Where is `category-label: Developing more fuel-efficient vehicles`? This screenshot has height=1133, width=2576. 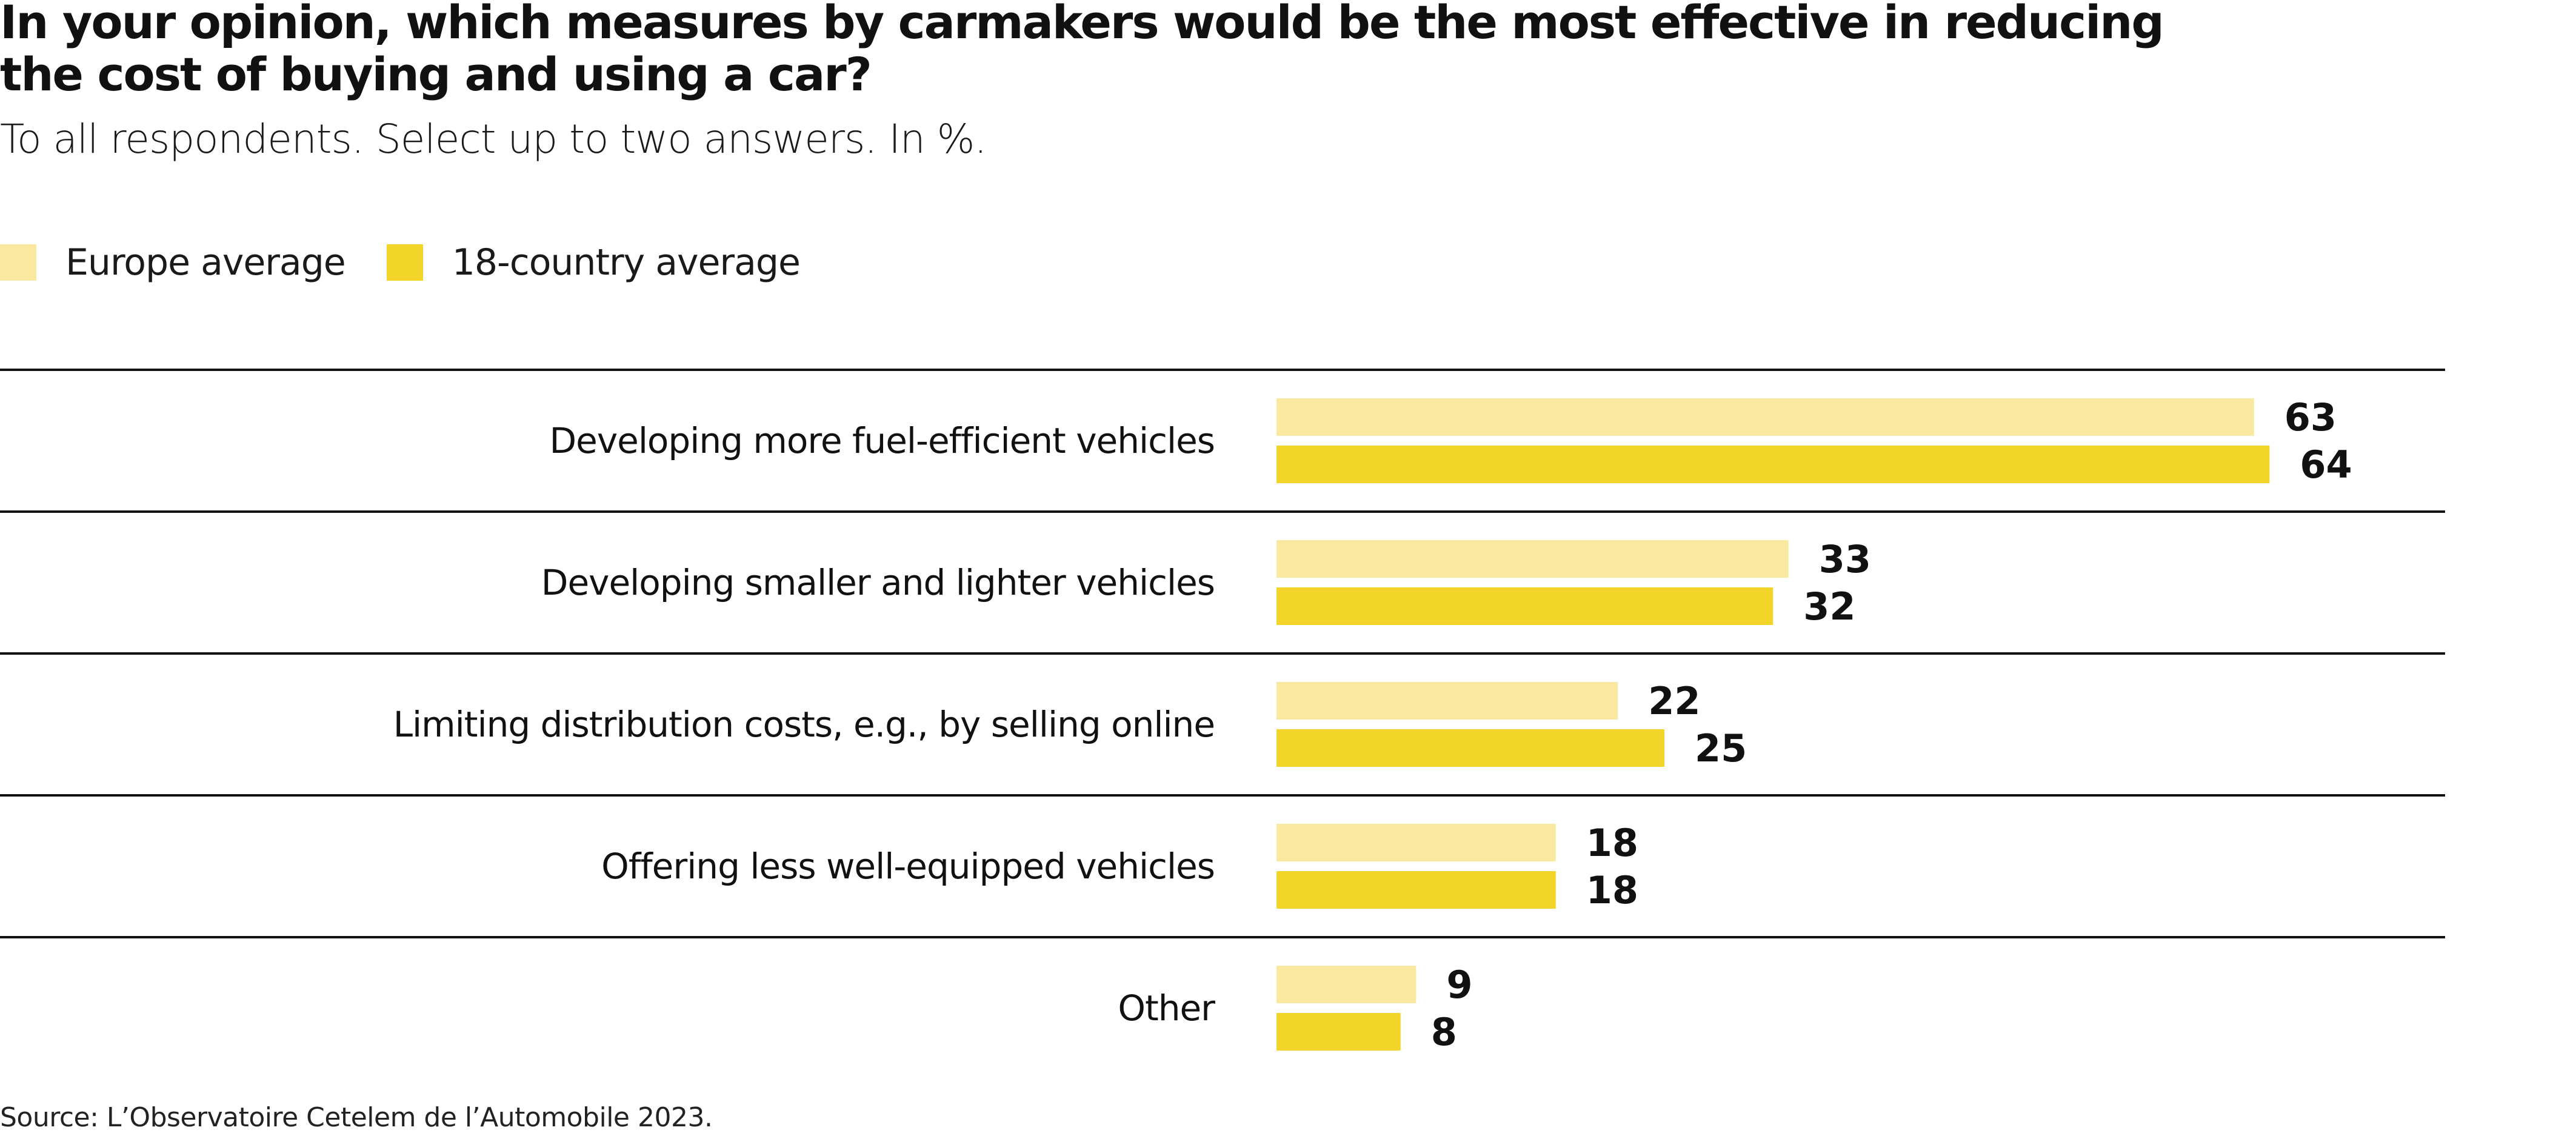
category-label: Developing more fuel-efficient vehicles is located at coordinates (882, 441).